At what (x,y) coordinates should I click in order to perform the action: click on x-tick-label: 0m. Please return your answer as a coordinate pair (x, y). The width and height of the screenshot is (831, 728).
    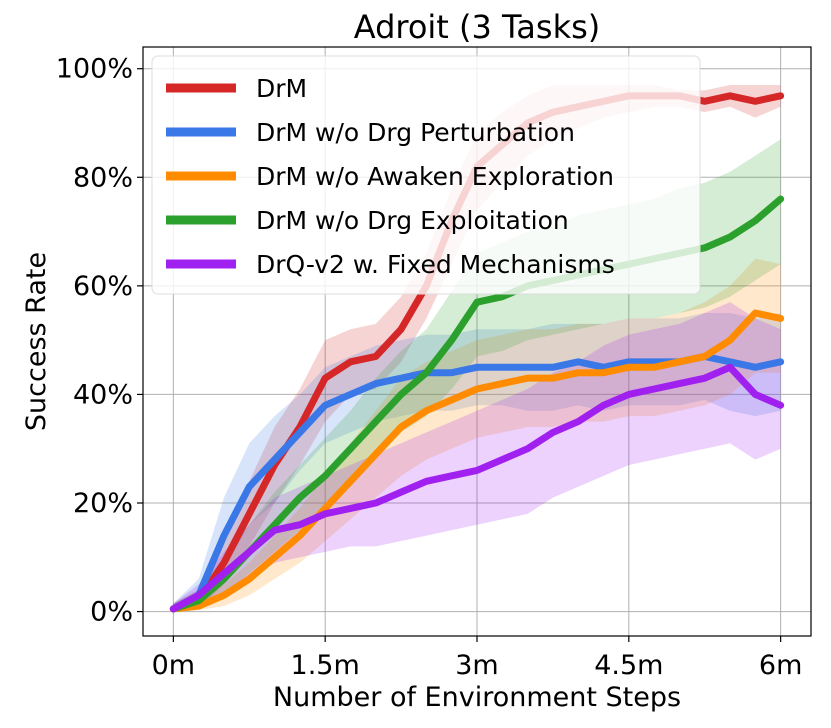
    Looking at the image, I should click on (173, 665).